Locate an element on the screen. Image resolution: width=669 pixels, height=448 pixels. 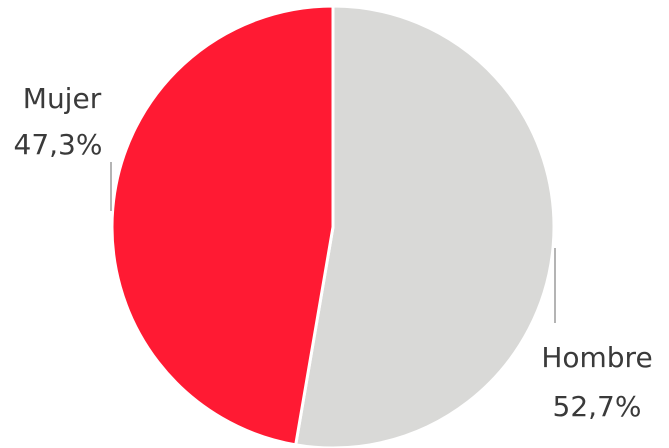
slice-label-value-mujer: 47,3% is located at coordinates (58, 144).